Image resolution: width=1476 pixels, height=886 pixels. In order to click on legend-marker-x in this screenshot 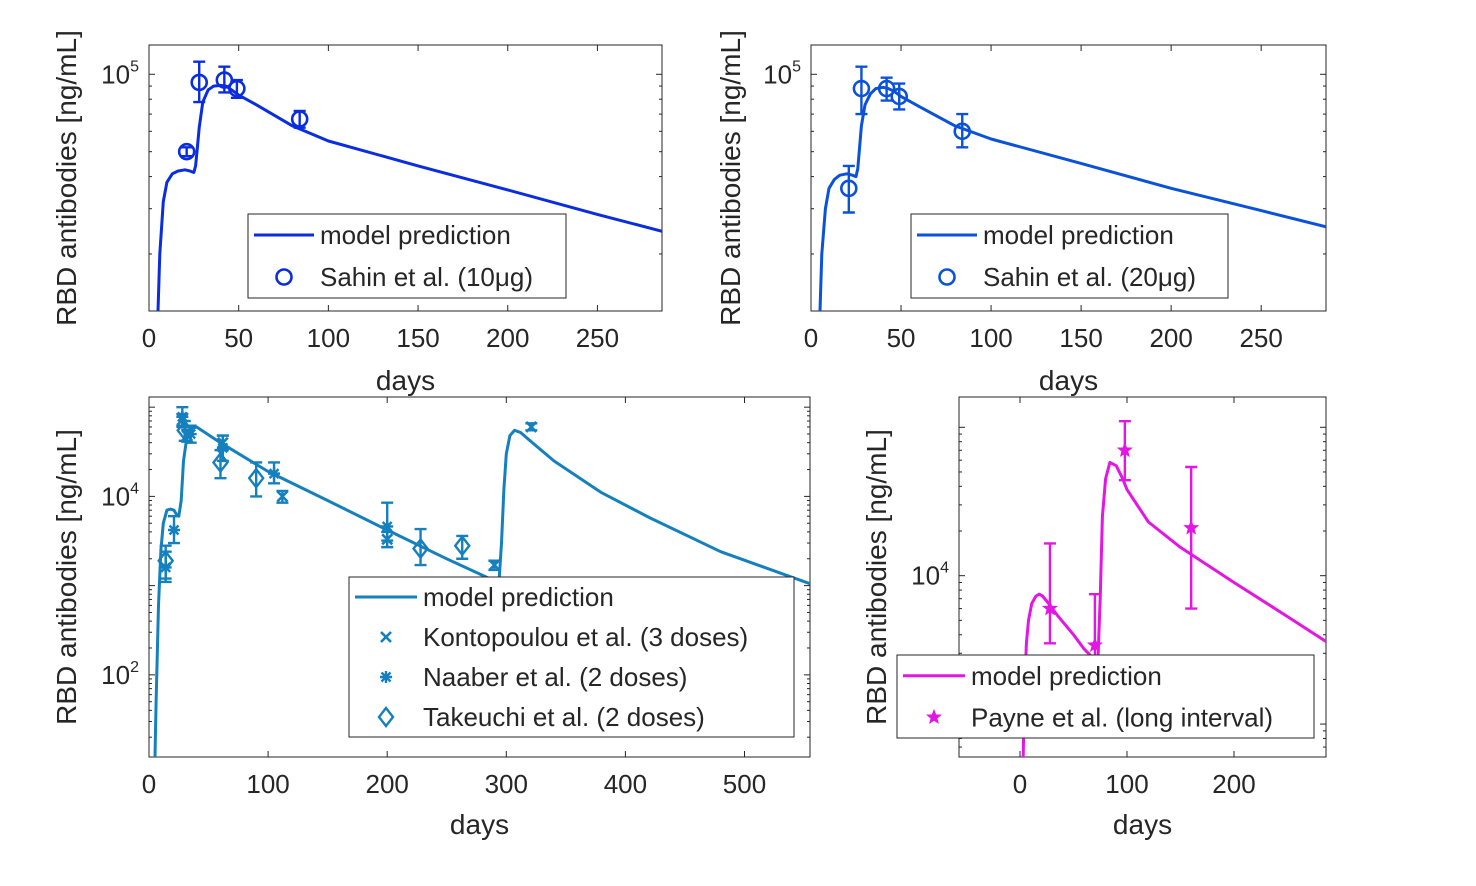, I will do `click(386, 637)`.